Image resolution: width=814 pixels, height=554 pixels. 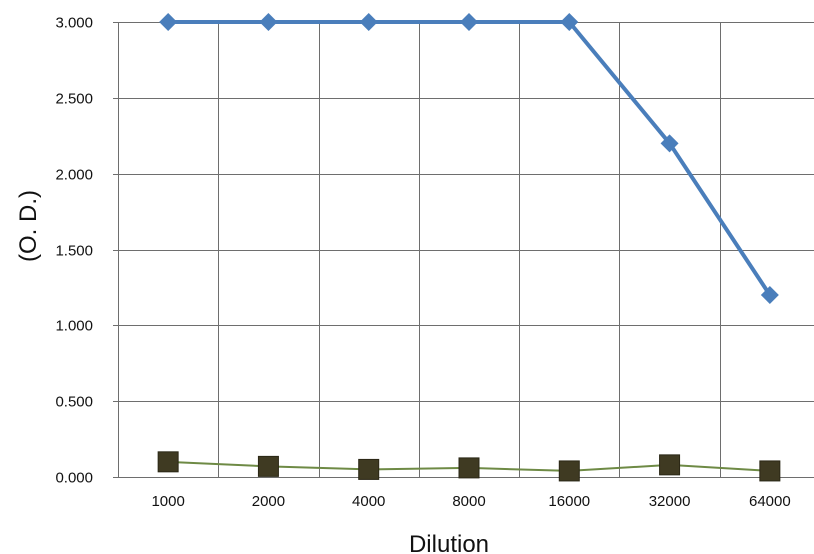 I want to click on x-tick-label: 4000, so click(x=368, y=501).